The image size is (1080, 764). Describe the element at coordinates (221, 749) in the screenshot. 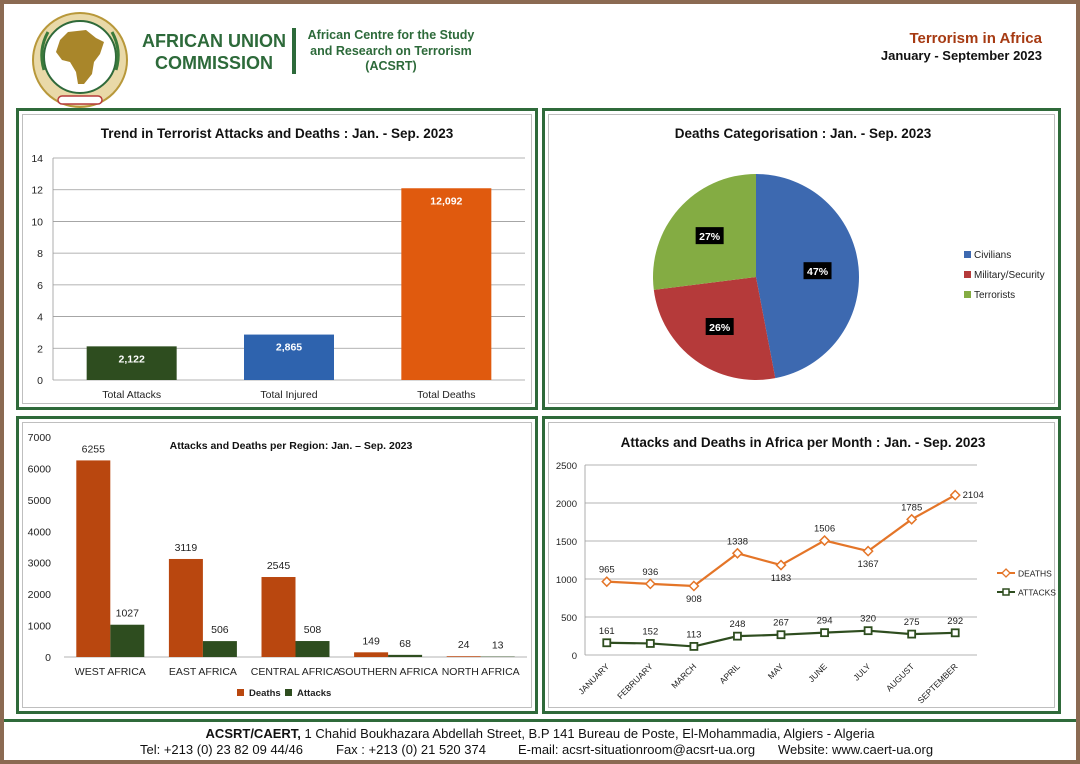

I see `footer-tel: Tel: +213 (0) 23 82 09 44/46` at that location.